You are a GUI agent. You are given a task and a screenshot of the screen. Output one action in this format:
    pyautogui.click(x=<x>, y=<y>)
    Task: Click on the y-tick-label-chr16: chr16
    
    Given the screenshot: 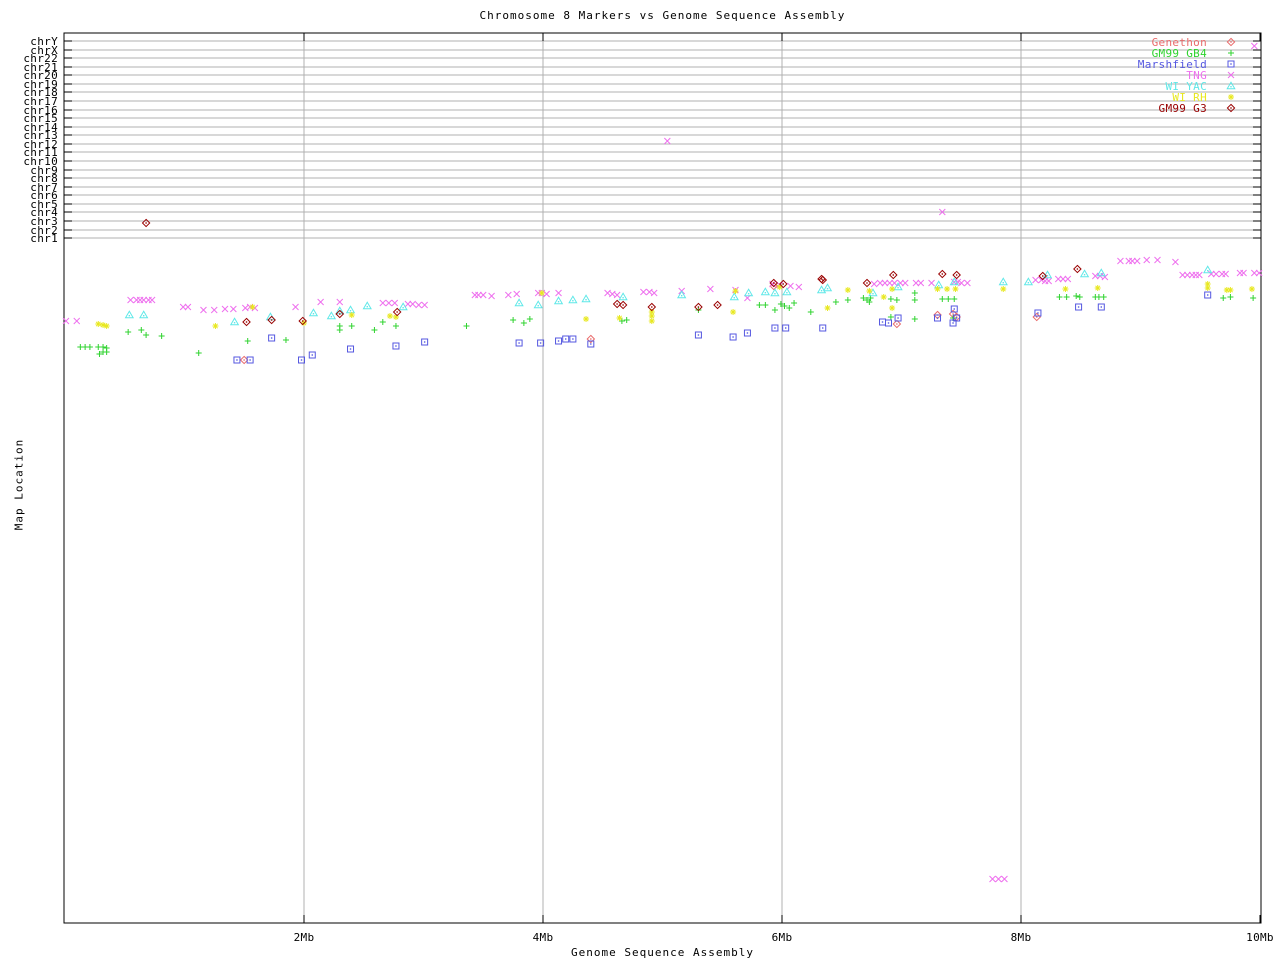 What is the action you would take?
    pyautogui.click(x=40, y=110)
    